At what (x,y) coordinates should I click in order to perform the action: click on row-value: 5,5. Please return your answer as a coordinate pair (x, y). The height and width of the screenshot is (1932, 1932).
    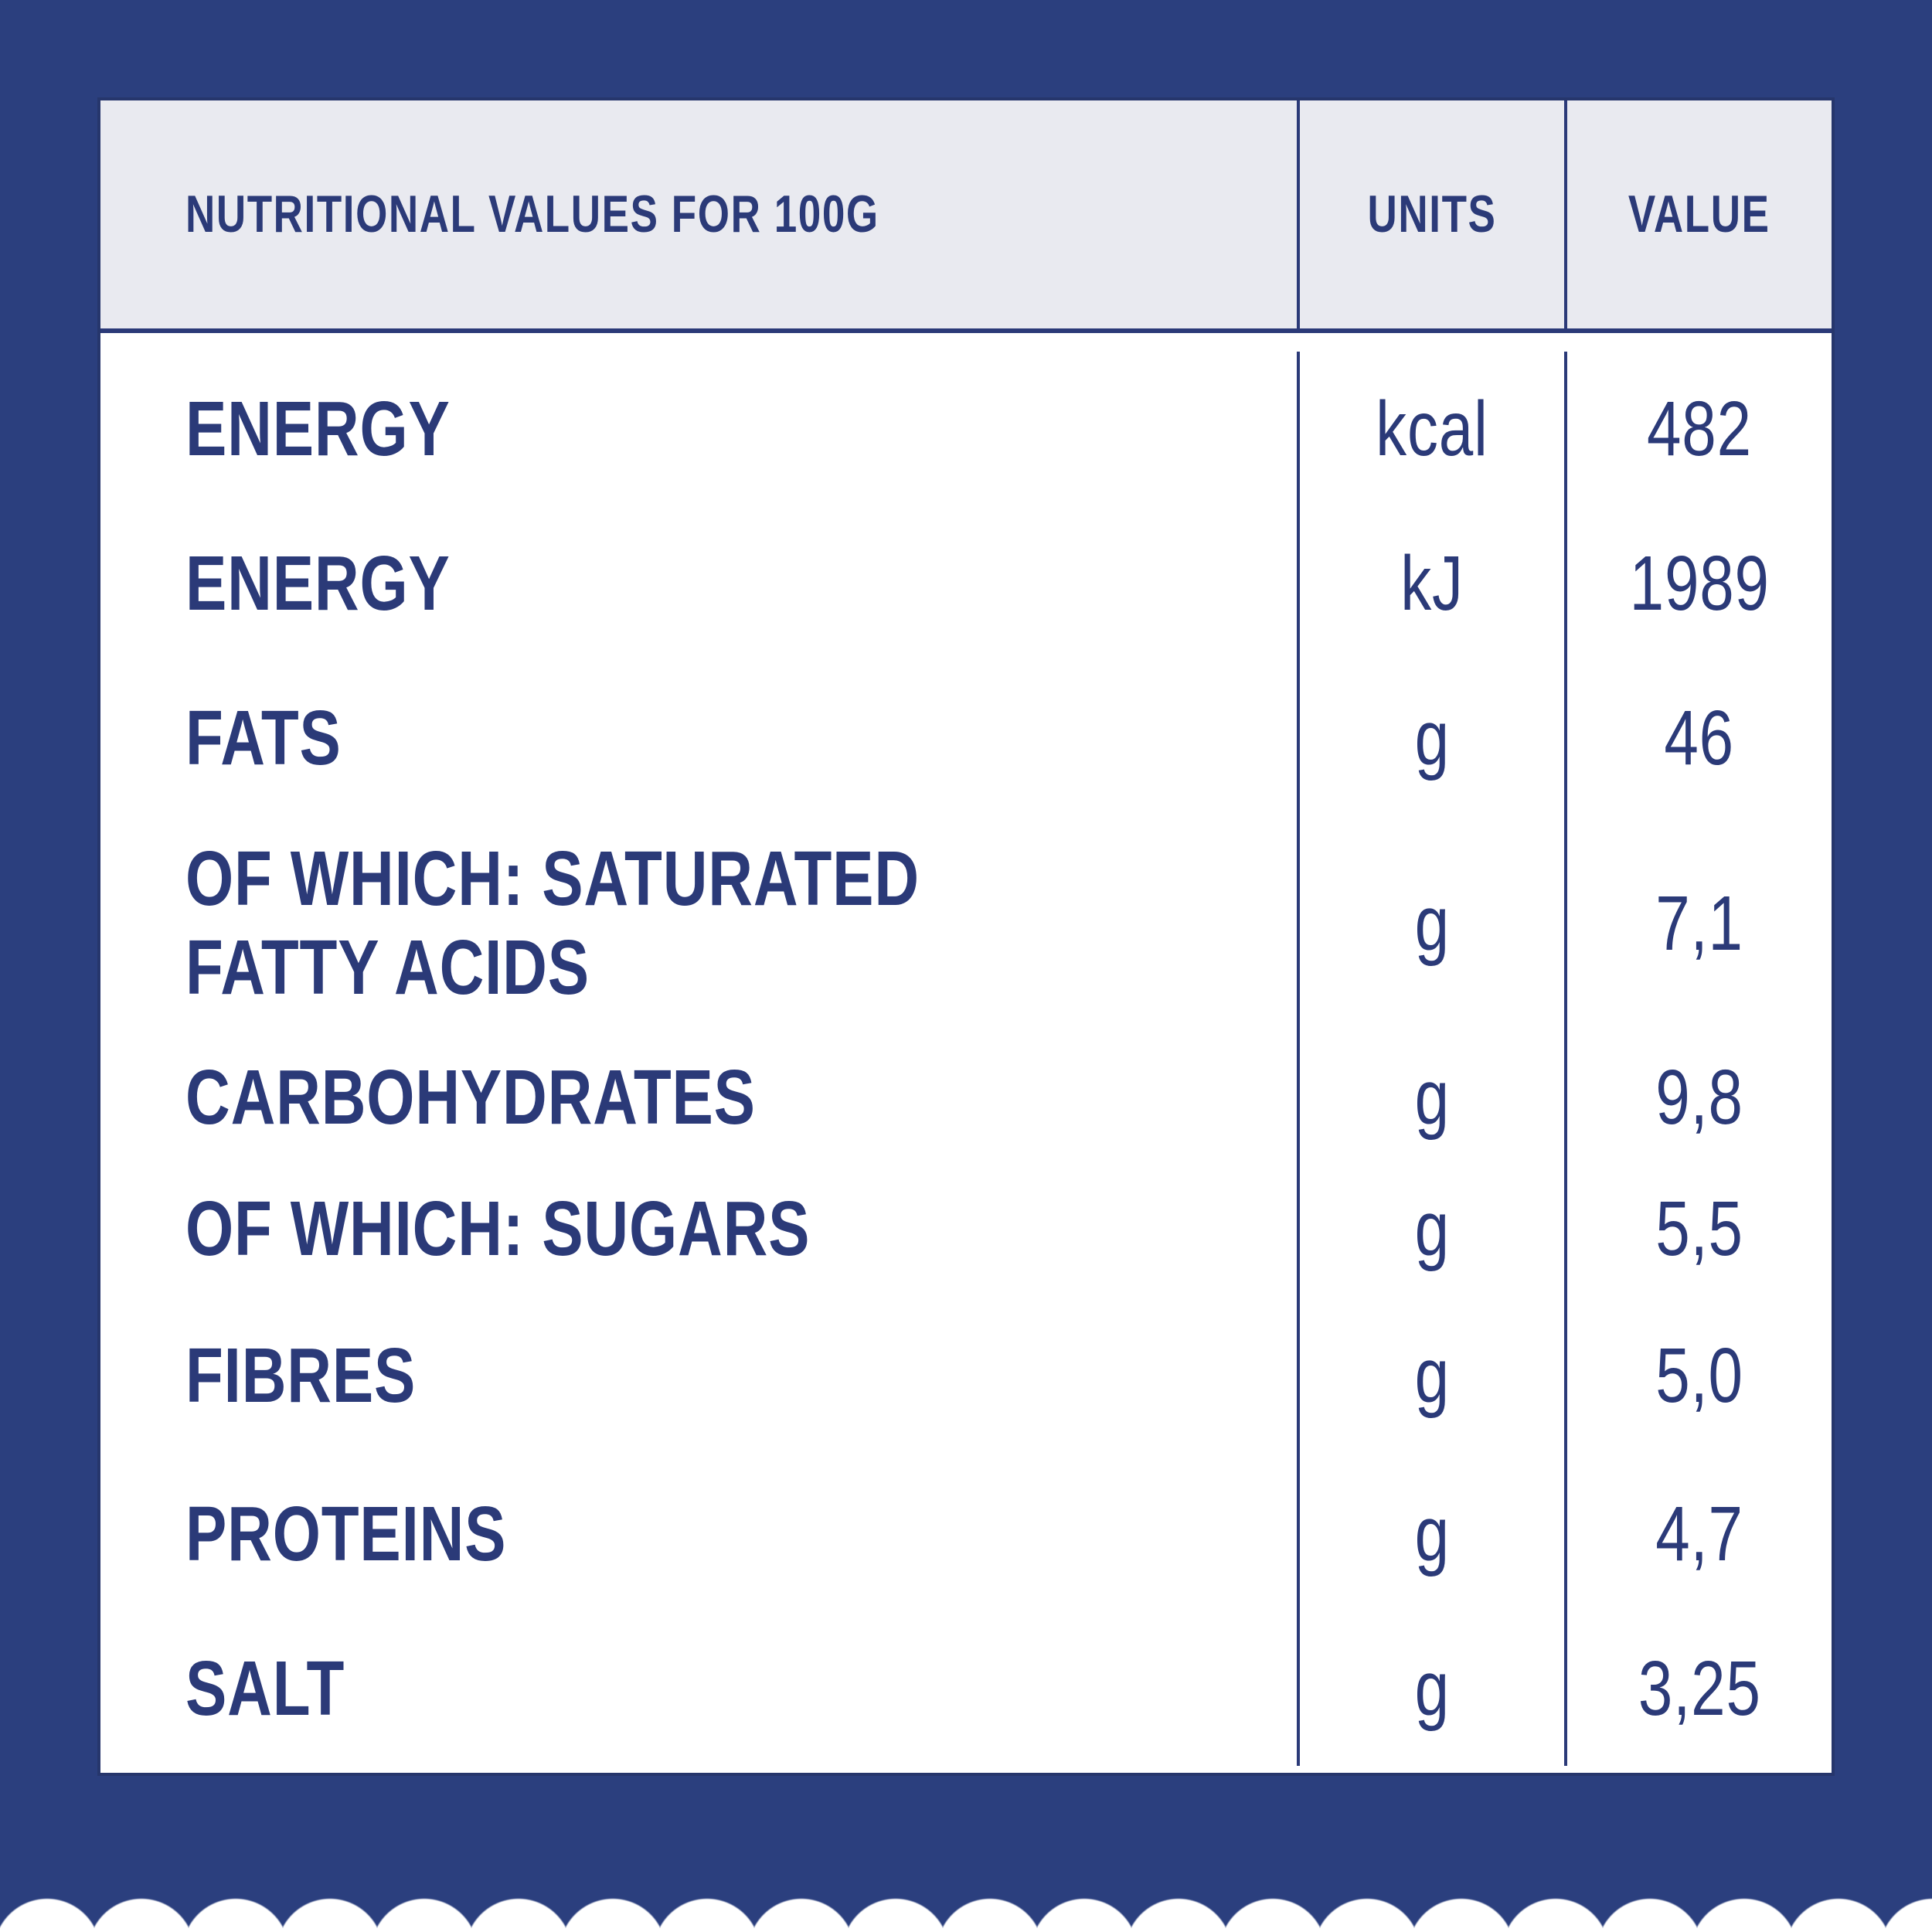
    Looking at the image, I should click on (1699, 1228).